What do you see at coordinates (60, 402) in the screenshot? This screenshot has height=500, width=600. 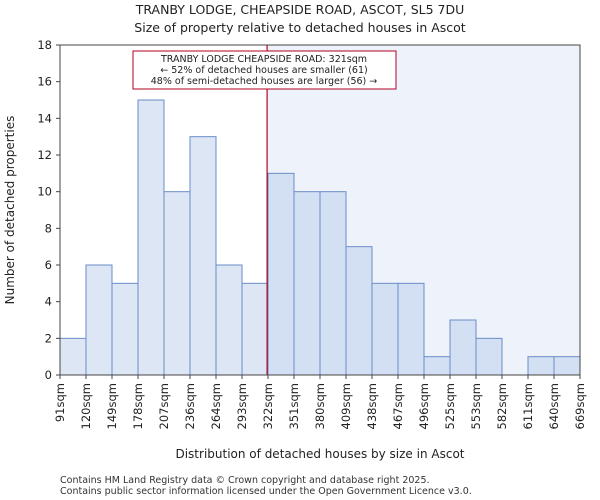 I see `x-tick-label-91sqm: 91sqm` at bounding box center [60, 402].